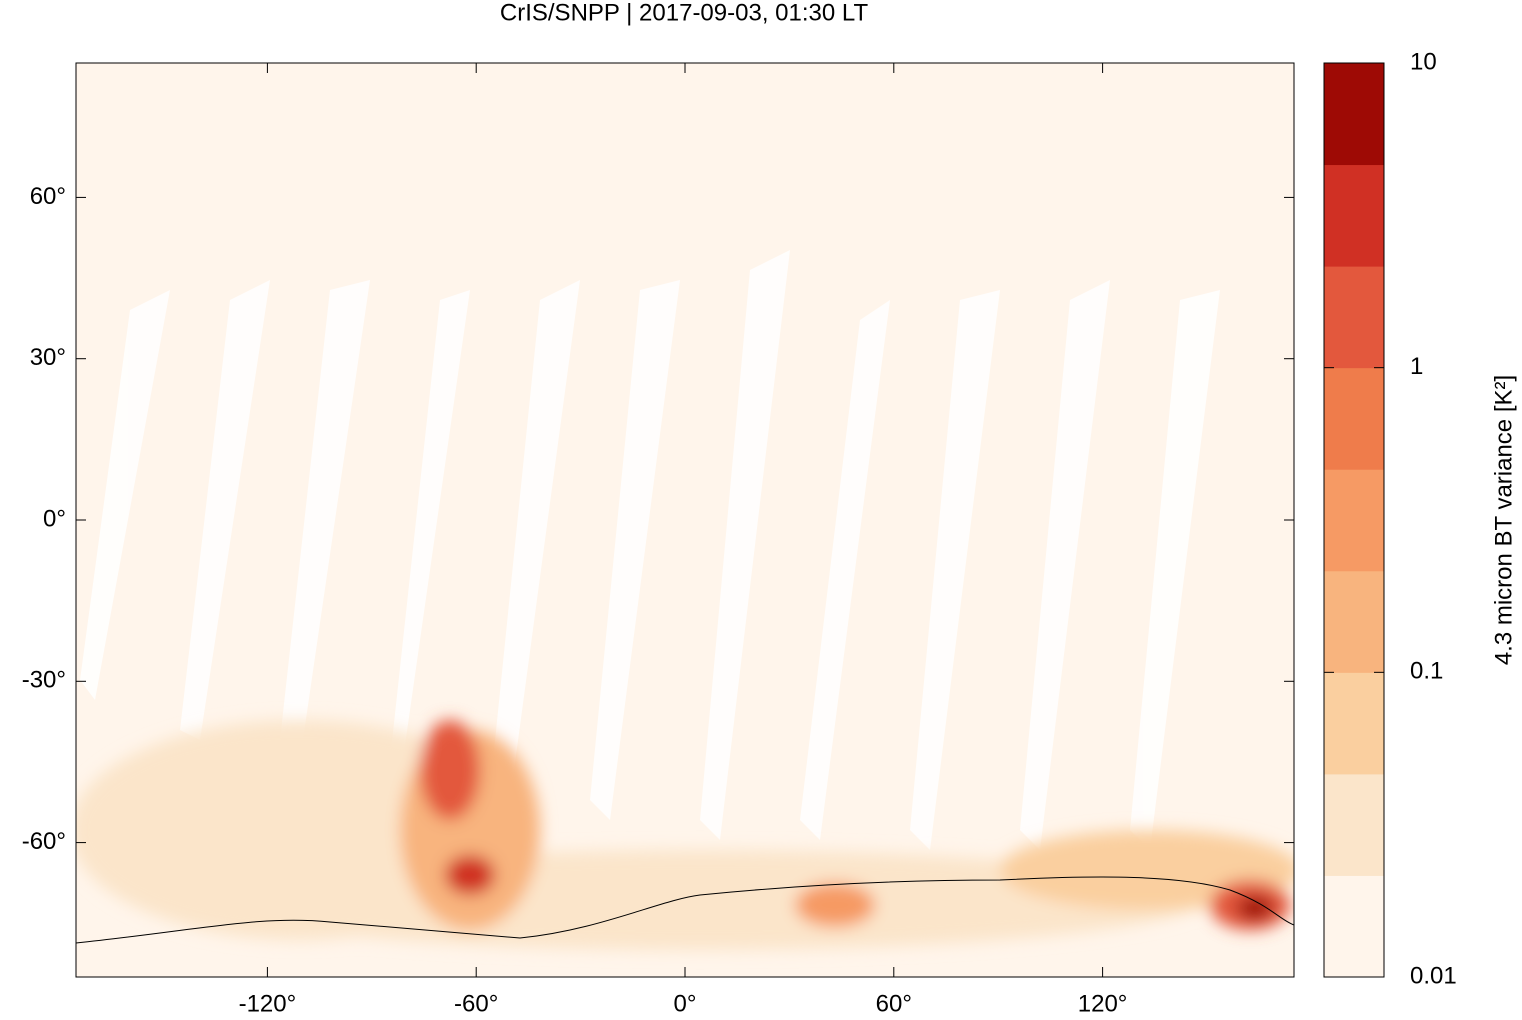 The width and height of the screenshot is (1522, 1020). What do you see at coordinates (1423, 61) in the screenshot?
I see `colorbar-tick-label: 10` at bounding box center [1423, 61].